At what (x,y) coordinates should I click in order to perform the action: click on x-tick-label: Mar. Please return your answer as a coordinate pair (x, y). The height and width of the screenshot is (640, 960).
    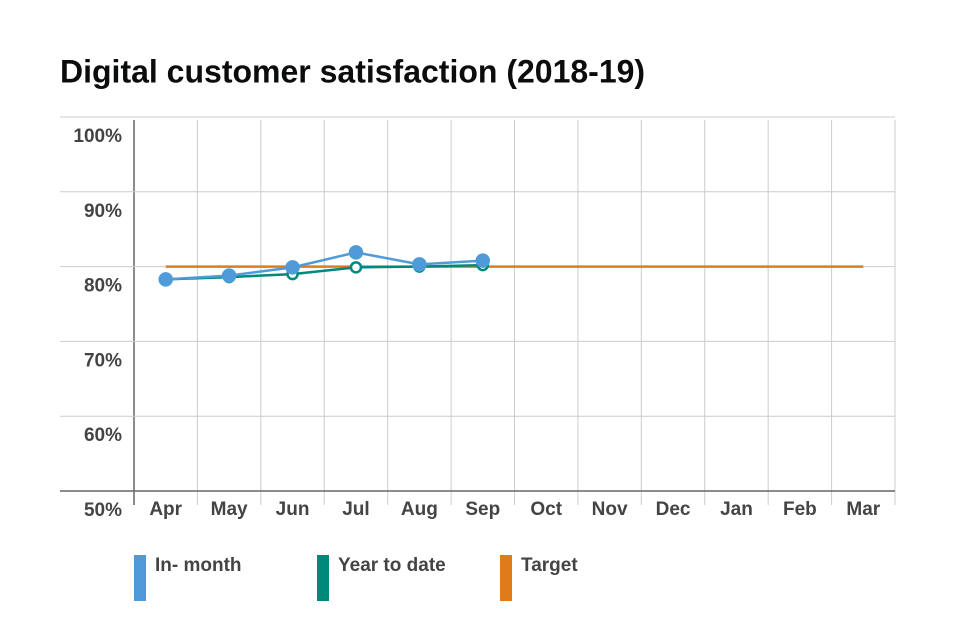
    Looking at the image, I should click on (863, 509).